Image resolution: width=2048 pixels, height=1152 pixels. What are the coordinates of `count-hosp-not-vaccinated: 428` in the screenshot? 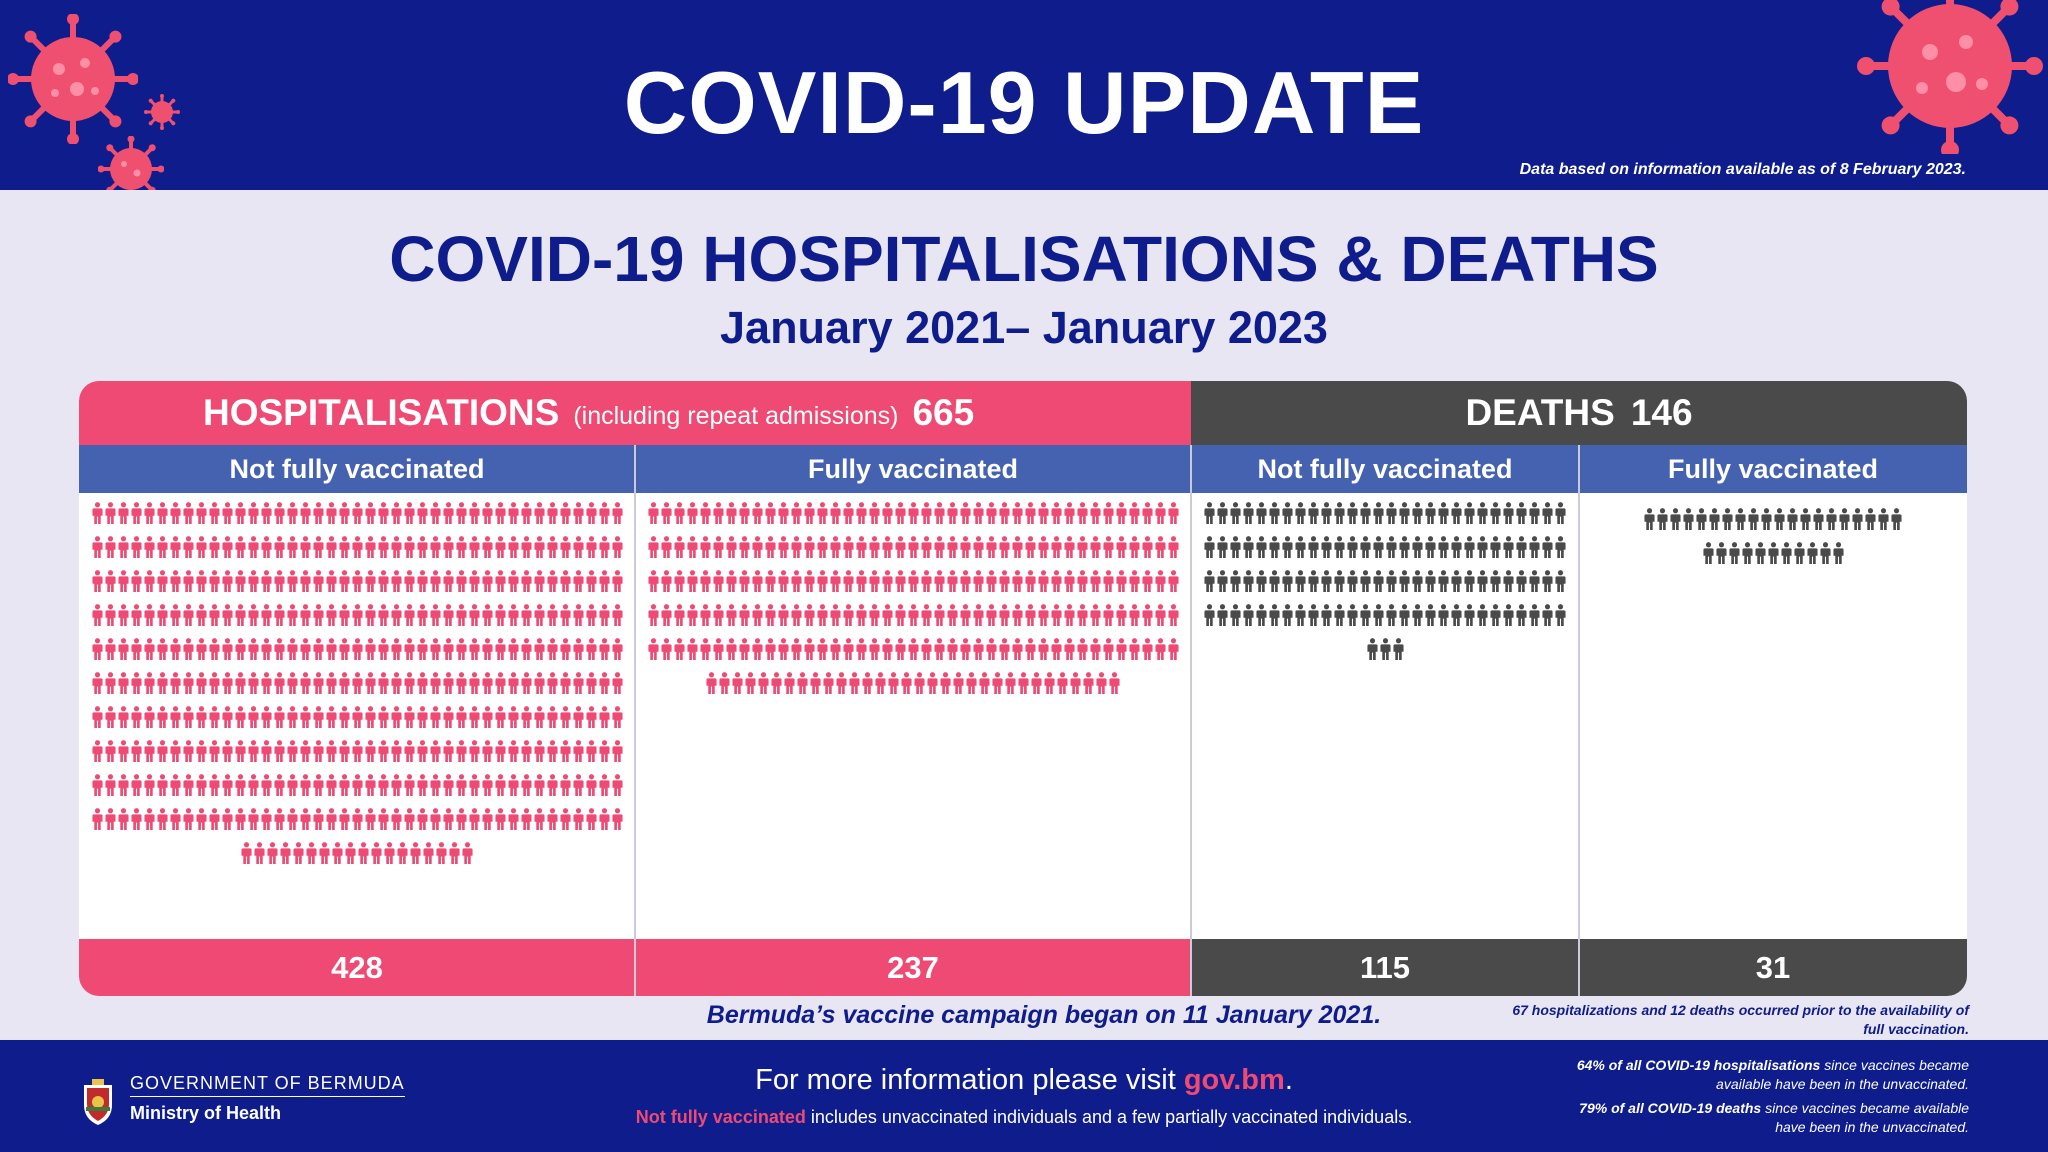 It's located at (357, 967).